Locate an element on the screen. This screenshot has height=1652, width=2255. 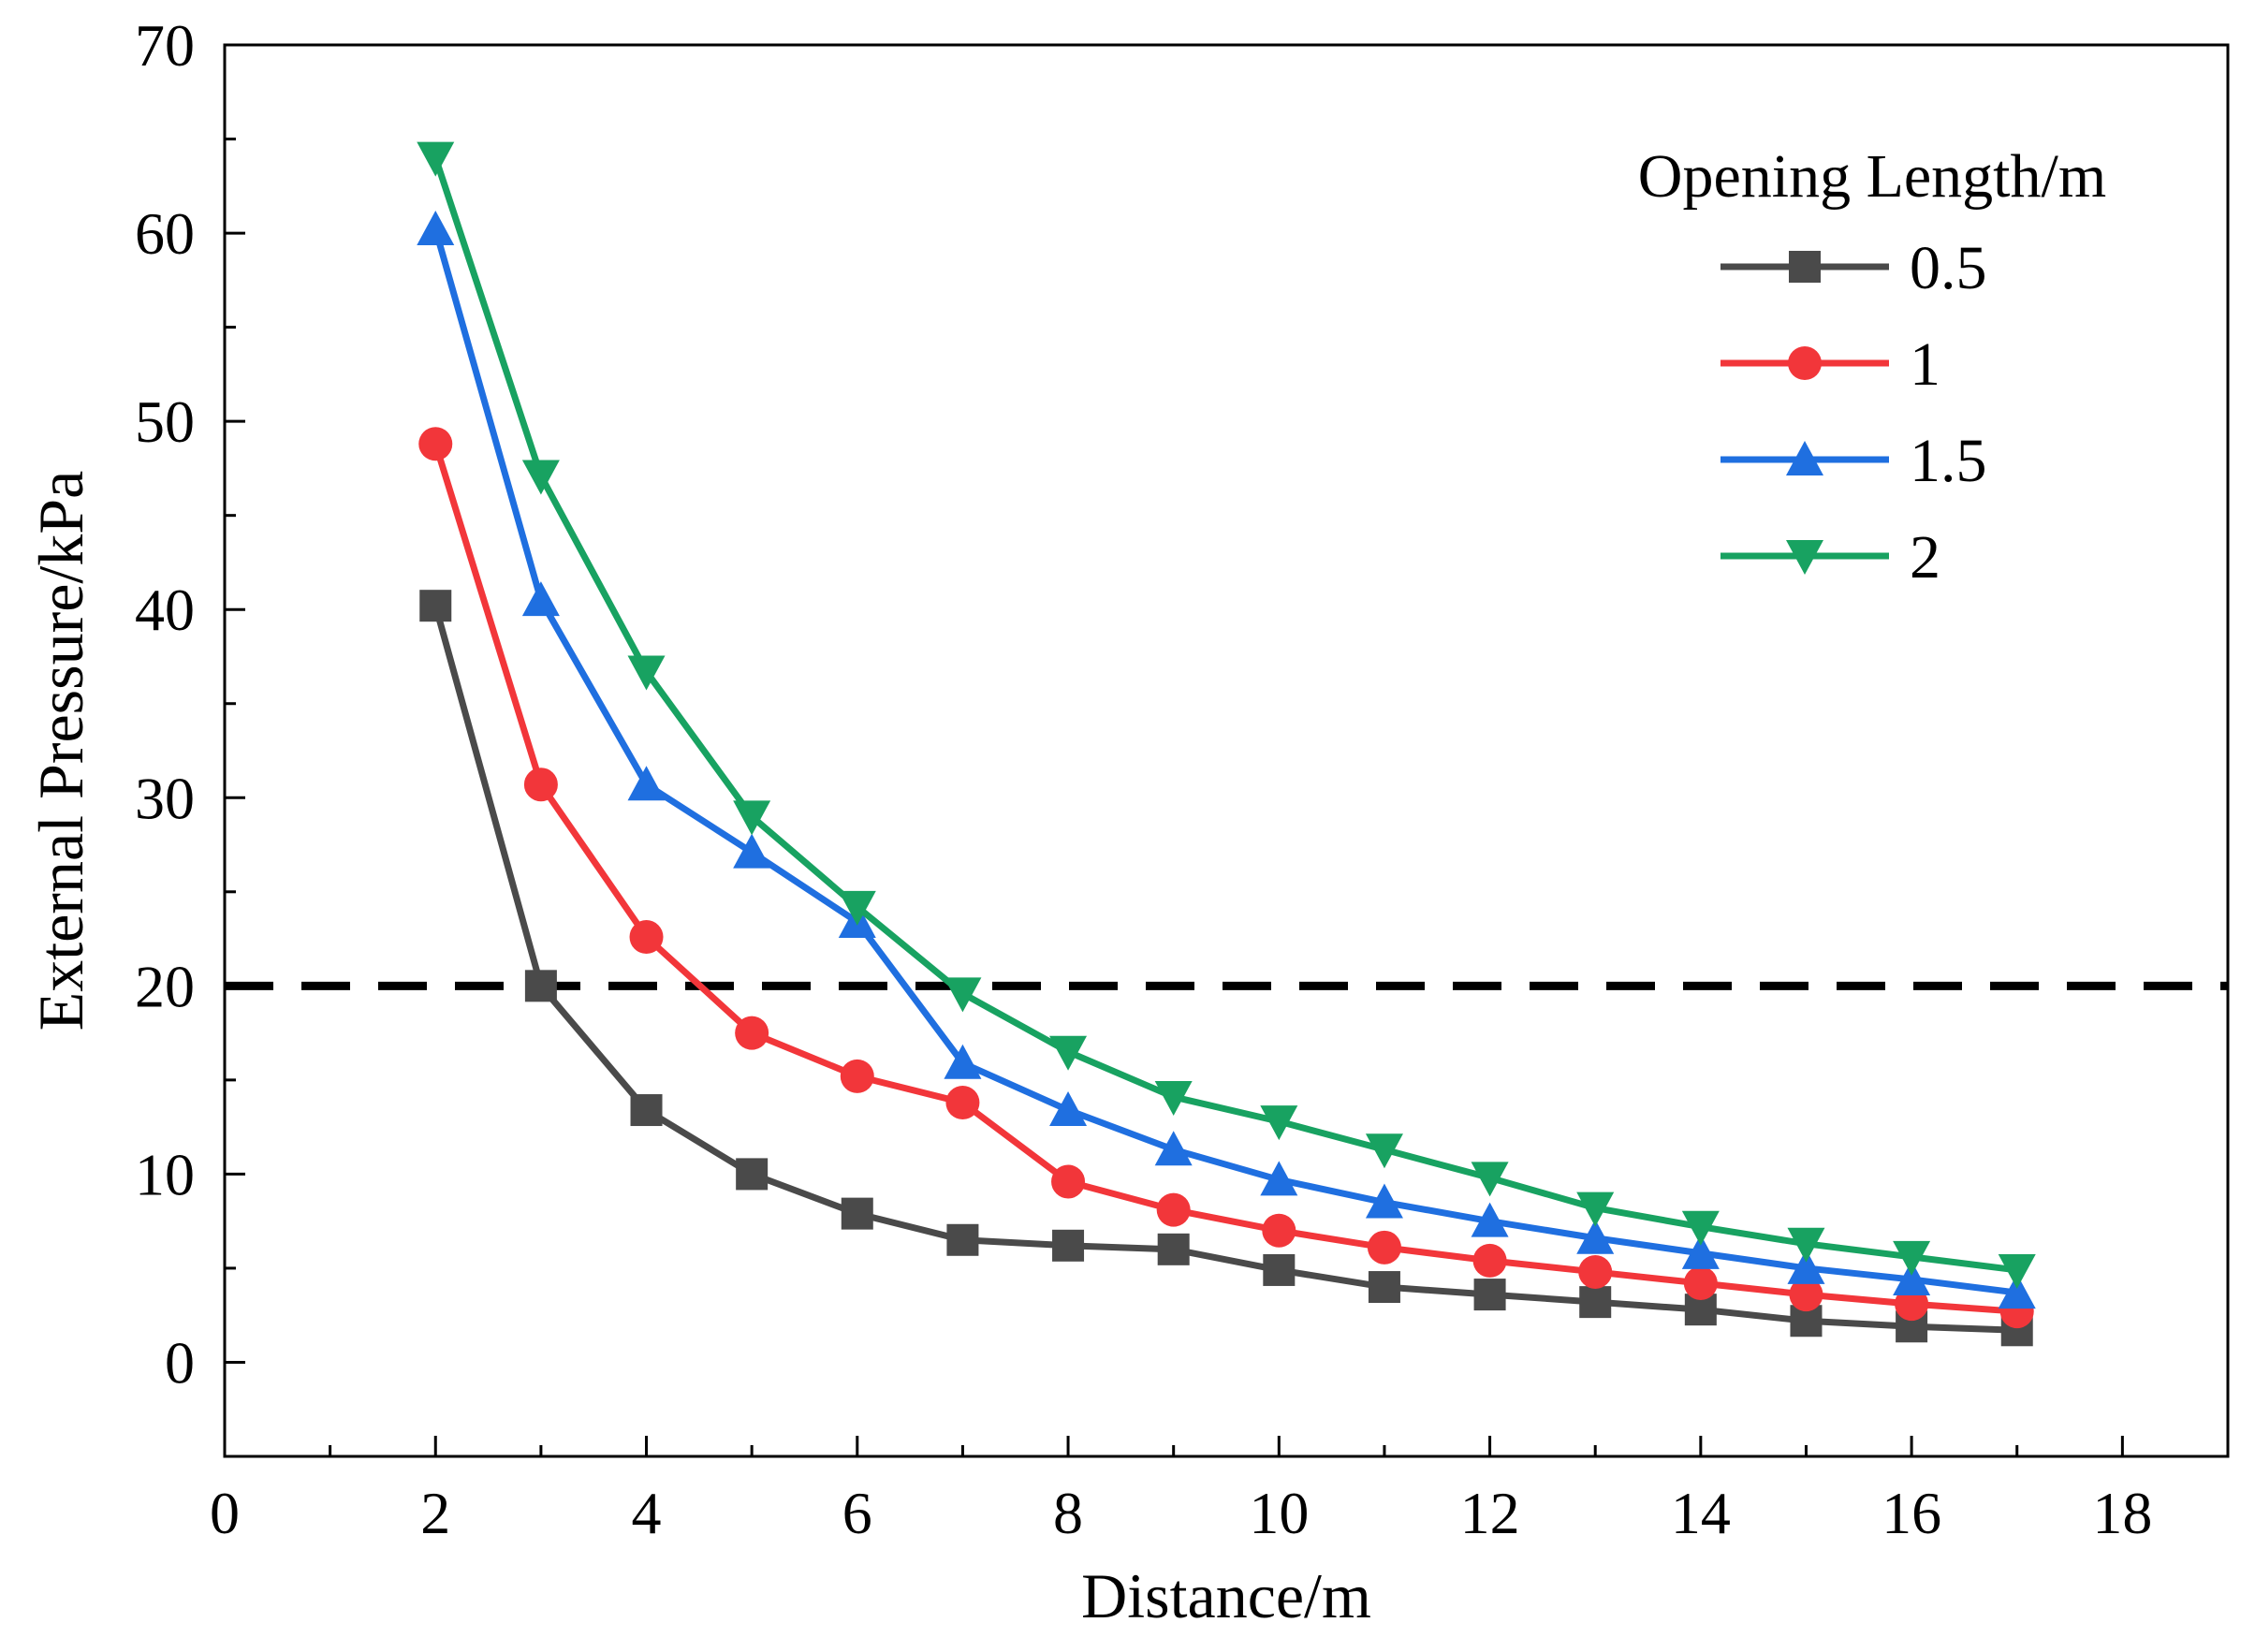
x-tick-label: 4 is located at coordinates (647, 1513).